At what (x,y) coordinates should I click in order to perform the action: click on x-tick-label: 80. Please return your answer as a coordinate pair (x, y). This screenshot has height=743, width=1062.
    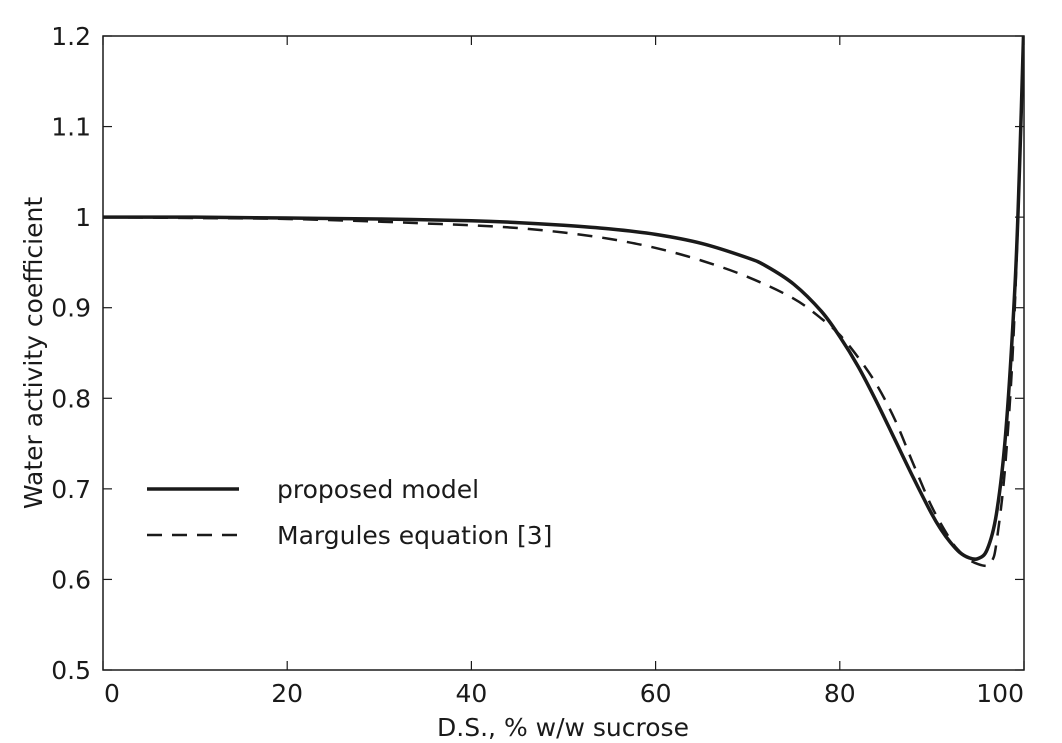
    Looking at the image, I should click on (840, 693).